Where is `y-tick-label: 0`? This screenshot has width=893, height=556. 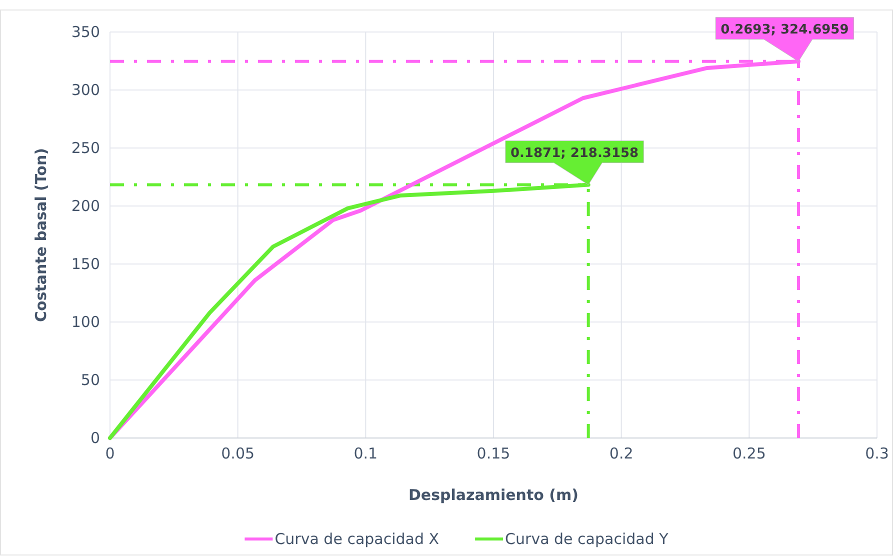
y-tick-label: 0 is located at coordinates (95, 437).